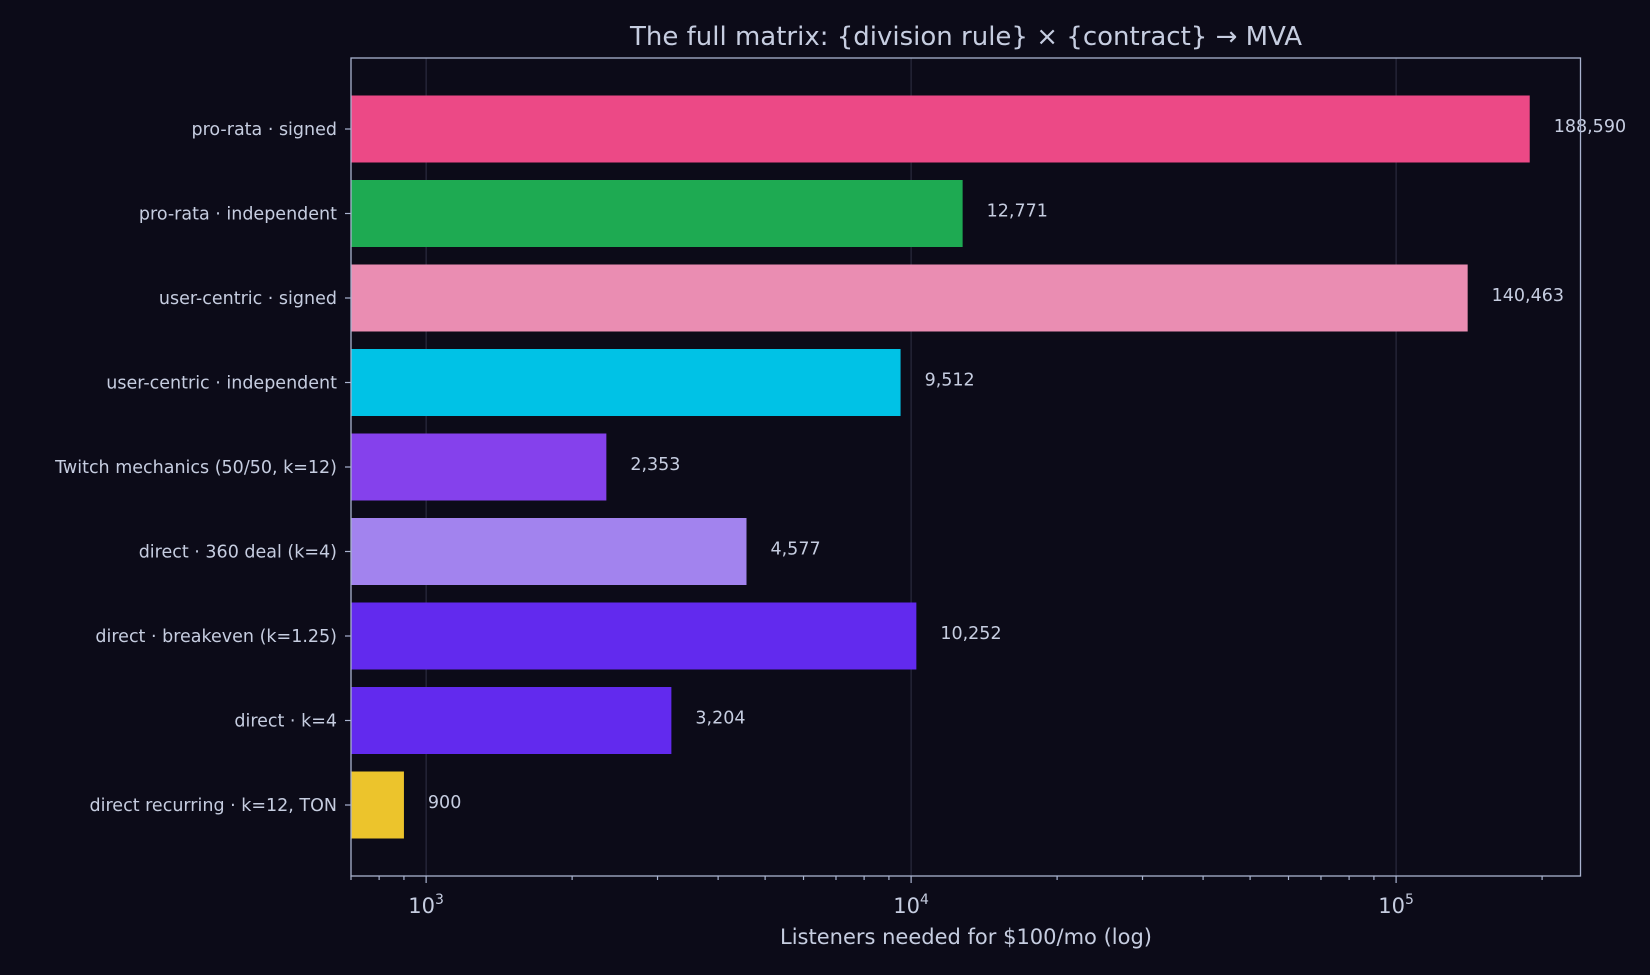 Image resolution: width=1650 pixels, height=975 pixels. I want to click on x-tick-label: 10³, so click(426, 905).